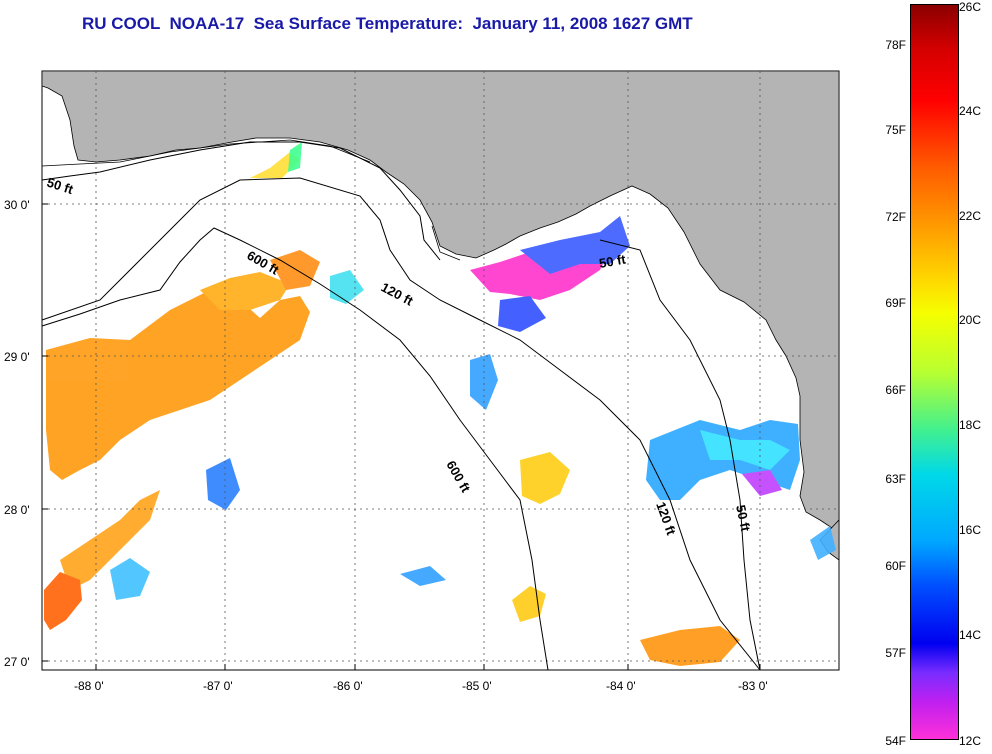 This screenshot has height=754, width=992. What do you see at coordinates (970, 111) in the screenshot?
I see `colorbar-c-label: 24C` at bounding box center [970, 111].